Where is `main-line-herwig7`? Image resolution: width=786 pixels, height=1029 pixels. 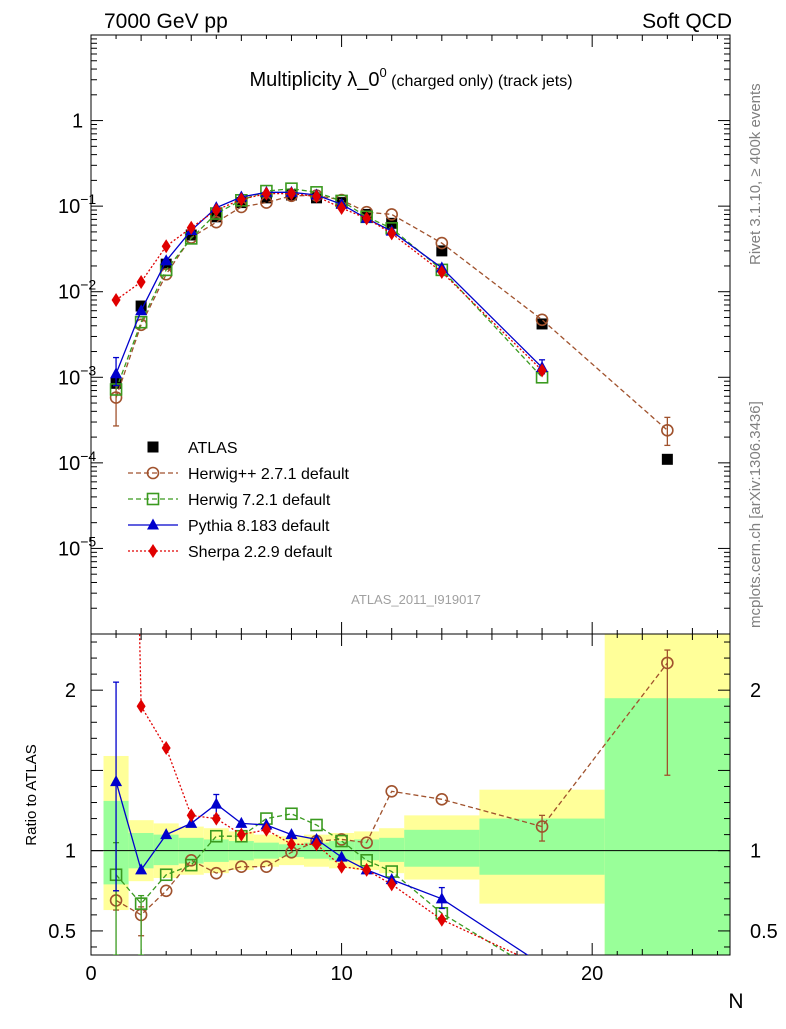 main-line-herwig7 is located at coordinates (329, 289).